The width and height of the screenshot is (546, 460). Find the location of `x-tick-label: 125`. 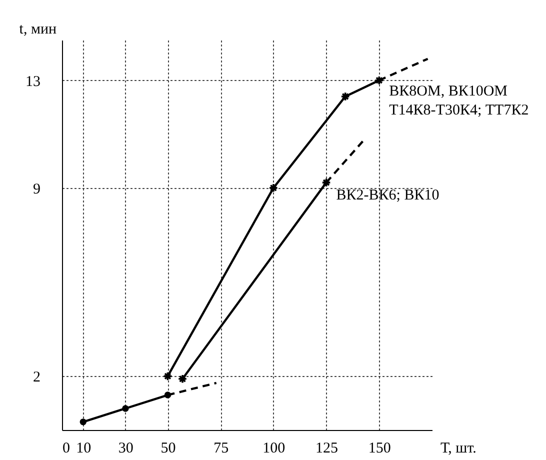

x-tick-label: 125 is located at coordinates (327, 448).